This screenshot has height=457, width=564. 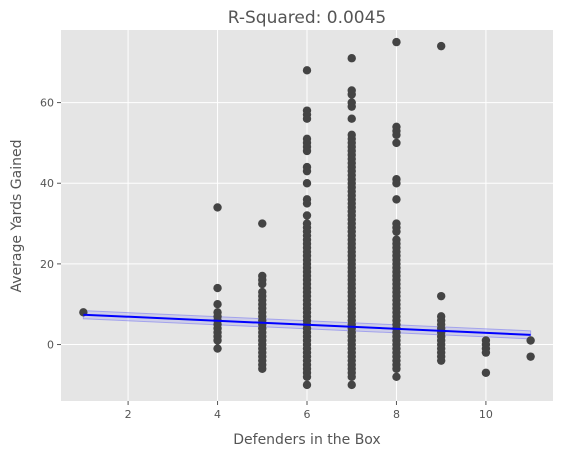 I want to click on fit-line-layer, so click(x=307, y=324).